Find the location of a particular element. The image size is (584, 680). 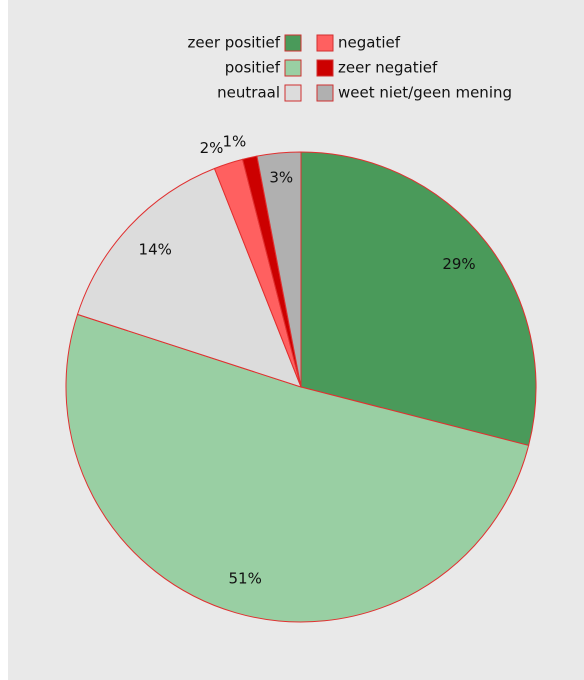

legend-label: zeer negatief is located at coordinates (388, 68).